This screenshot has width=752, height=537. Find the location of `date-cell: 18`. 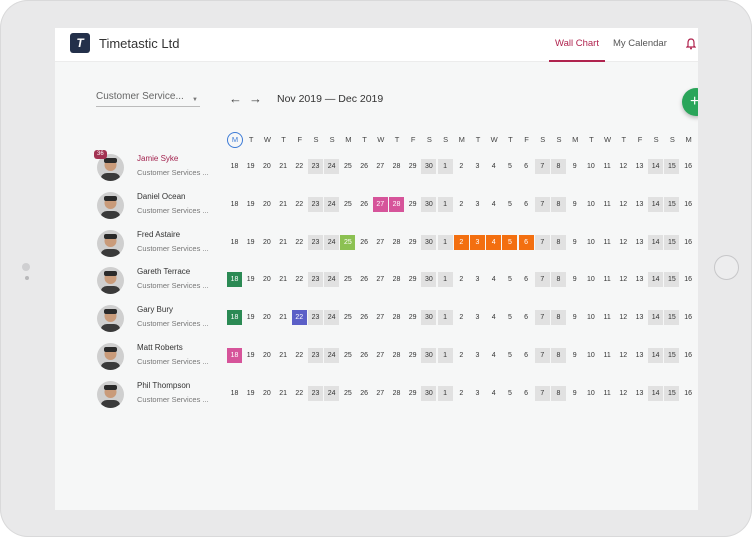

date-cell: 18 is located at coordinates (234, 204).